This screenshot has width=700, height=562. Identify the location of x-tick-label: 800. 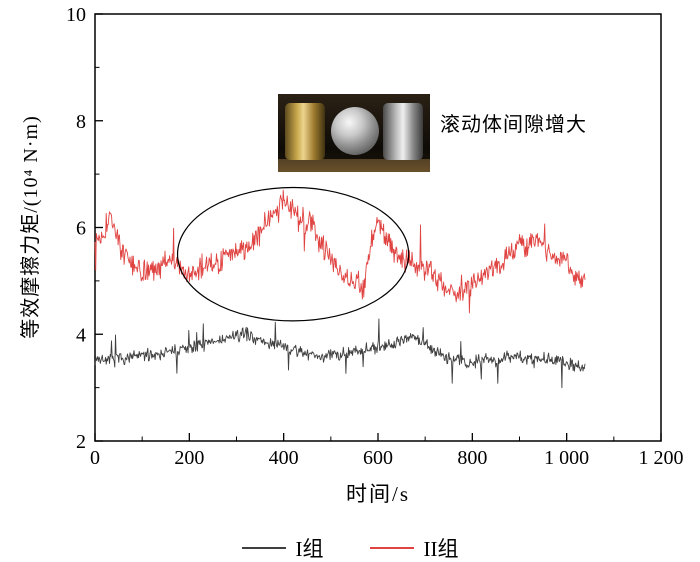
(472, 458).